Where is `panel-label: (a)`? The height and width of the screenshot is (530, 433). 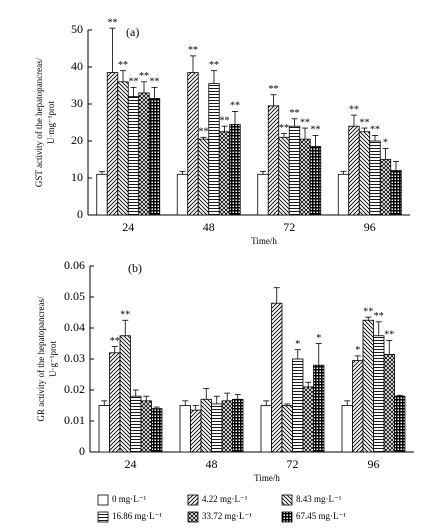 panel-label: (a) is located at coordinates (132, 32).